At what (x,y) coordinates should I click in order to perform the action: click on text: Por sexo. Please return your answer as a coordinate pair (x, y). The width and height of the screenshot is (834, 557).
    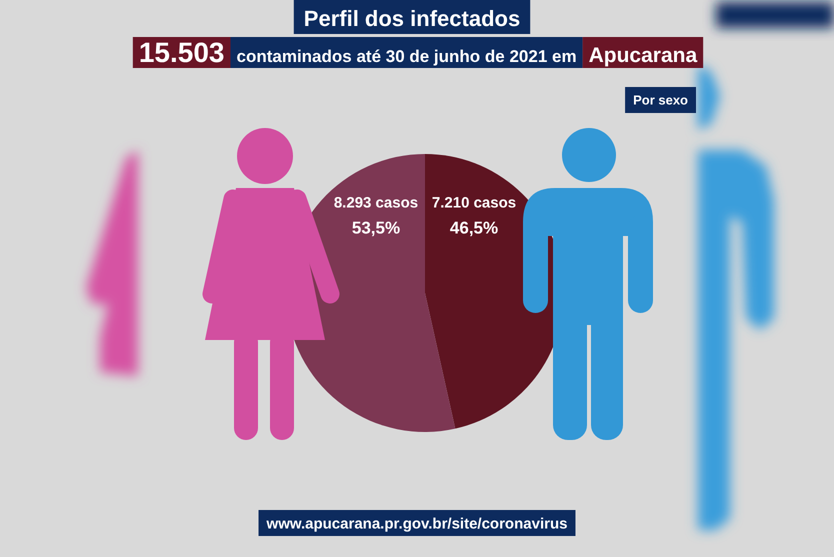
    Looking at the image, I should click on (660, 100).